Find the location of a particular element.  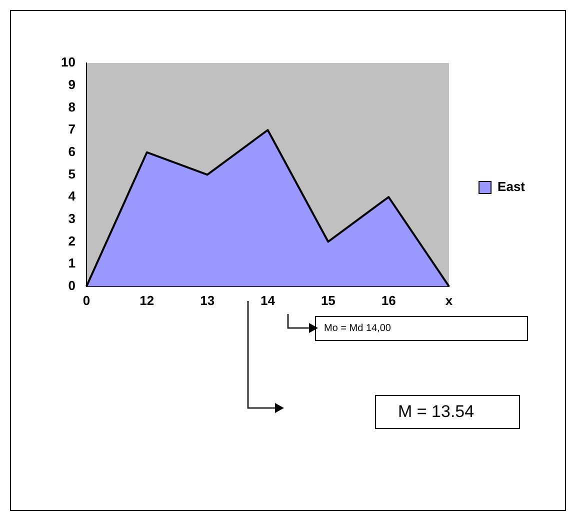

y-tick-label: 4 is located at coordinates (72, 196).